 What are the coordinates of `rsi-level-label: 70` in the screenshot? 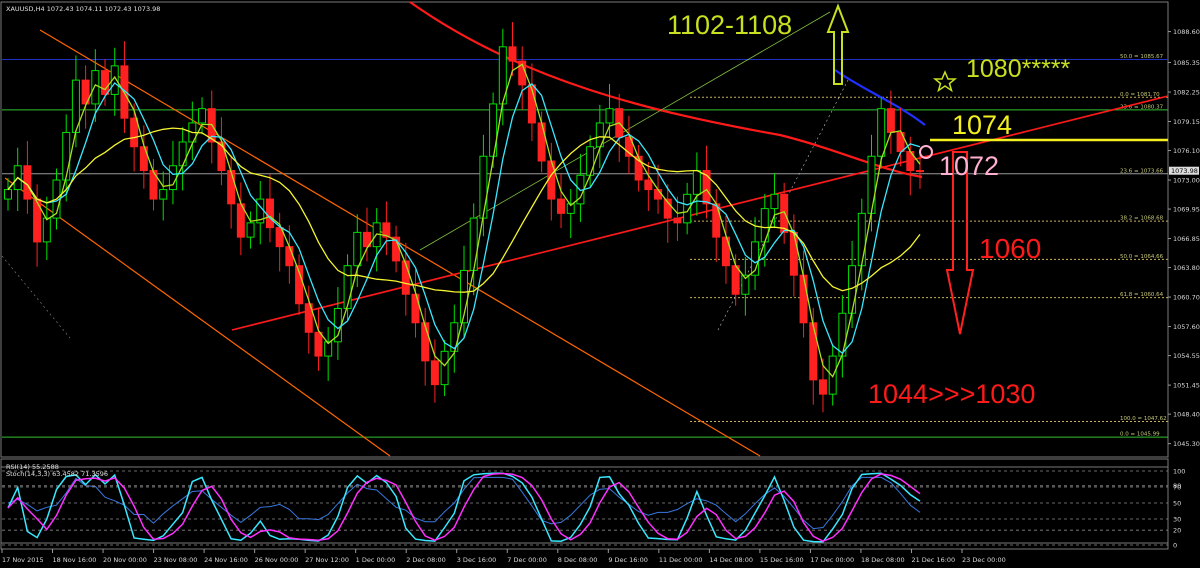 It's located at (1177, 487).